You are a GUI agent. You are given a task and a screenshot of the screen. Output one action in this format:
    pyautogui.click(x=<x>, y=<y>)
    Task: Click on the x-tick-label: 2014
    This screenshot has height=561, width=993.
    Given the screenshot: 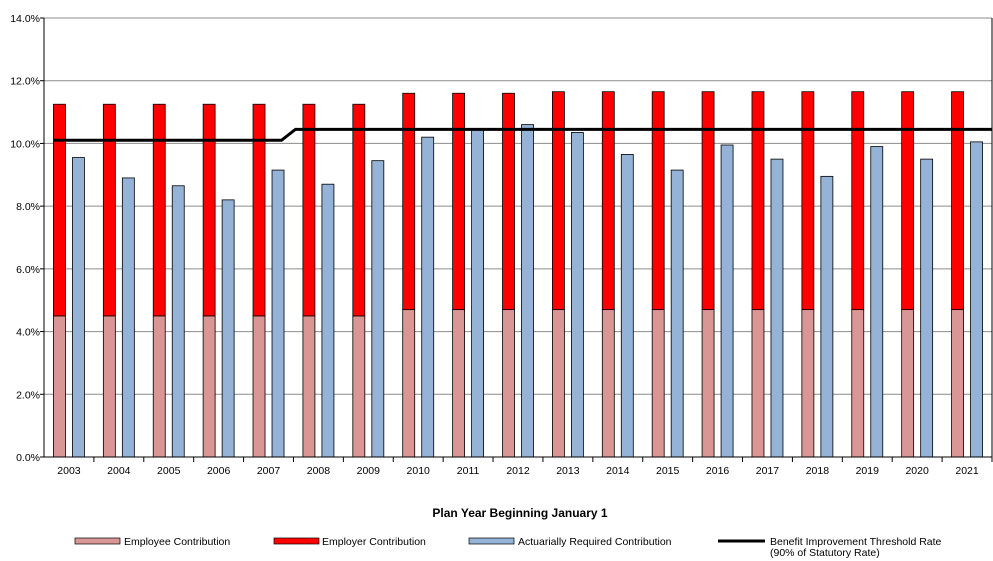 What is the action you would take?
    pyautogui.click(x=618, y=471)
    